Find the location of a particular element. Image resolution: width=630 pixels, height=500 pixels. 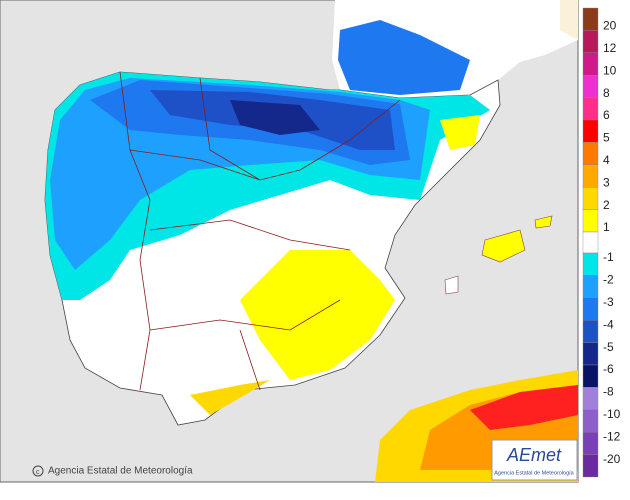

copyright-icon is located at coordinates (38, 471).